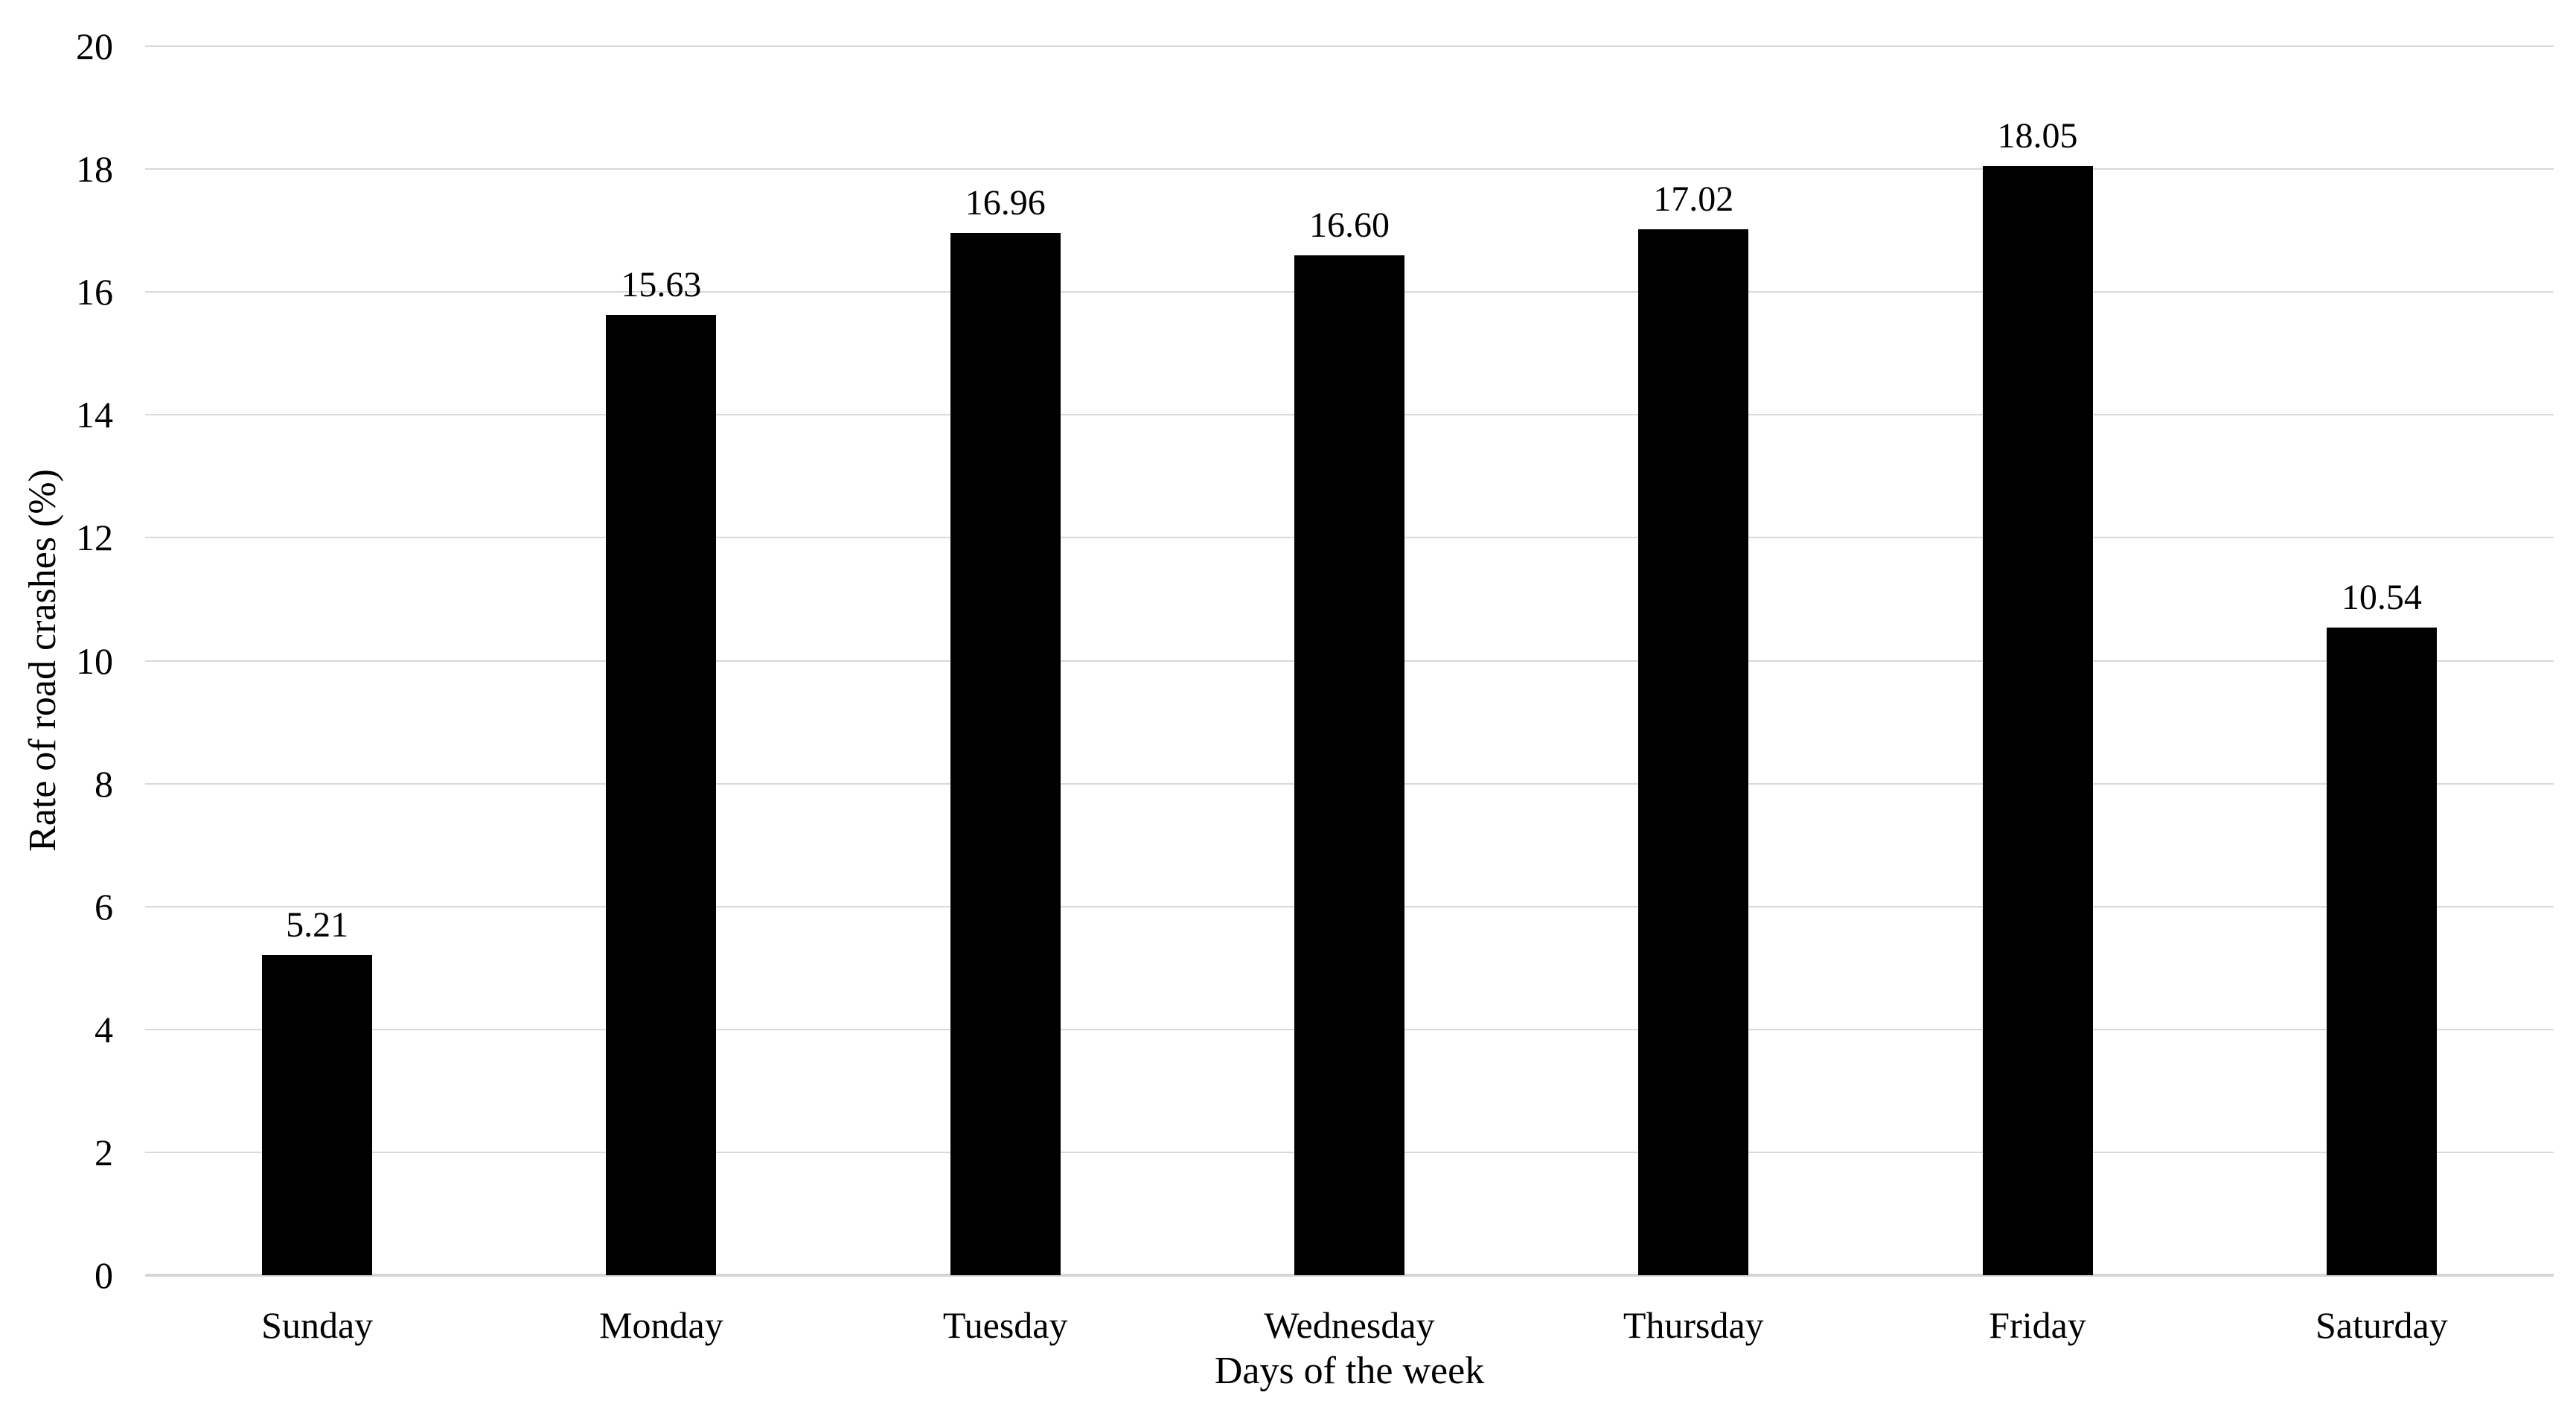 Image resolution: width=2576 pixels, height=1404 pixels. What do you see at coordinates (317, 1325) in the screenshot?
I see `x-tick-label: Sunday` at bounding box center [317, 1325].